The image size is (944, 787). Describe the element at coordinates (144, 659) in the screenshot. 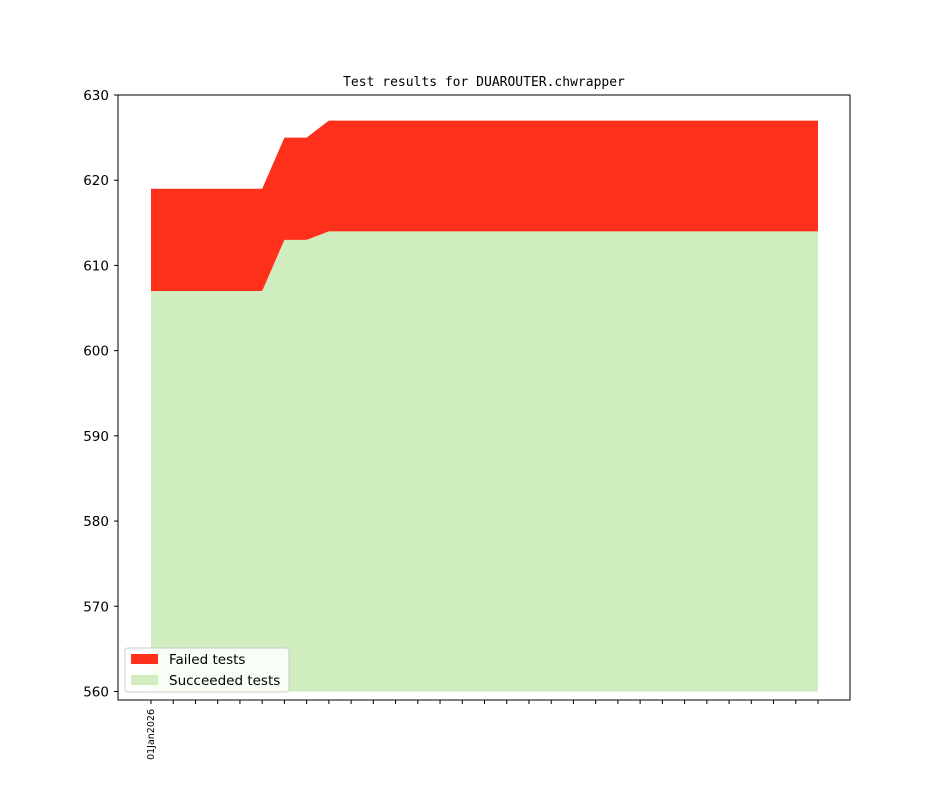

I see `legend-swatch-failed` at that location.